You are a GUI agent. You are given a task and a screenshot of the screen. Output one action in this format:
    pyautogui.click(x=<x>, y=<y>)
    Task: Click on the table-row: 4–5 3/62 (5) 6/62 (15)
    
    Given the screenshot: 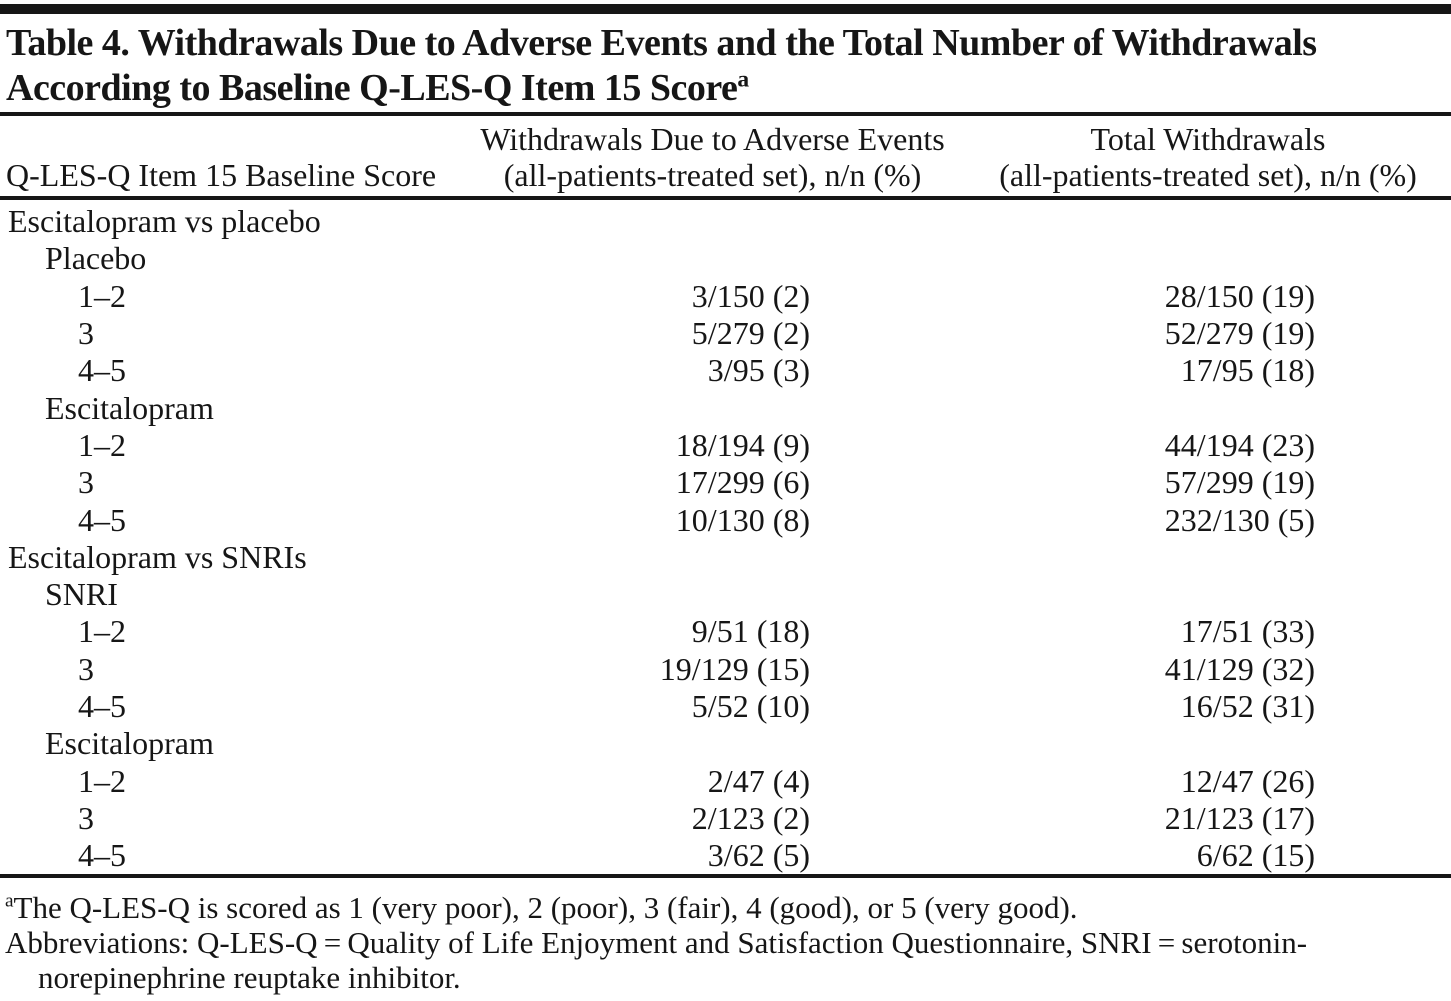 What is the action you would take?
    pyautogui.click(x=725, y=855)
    